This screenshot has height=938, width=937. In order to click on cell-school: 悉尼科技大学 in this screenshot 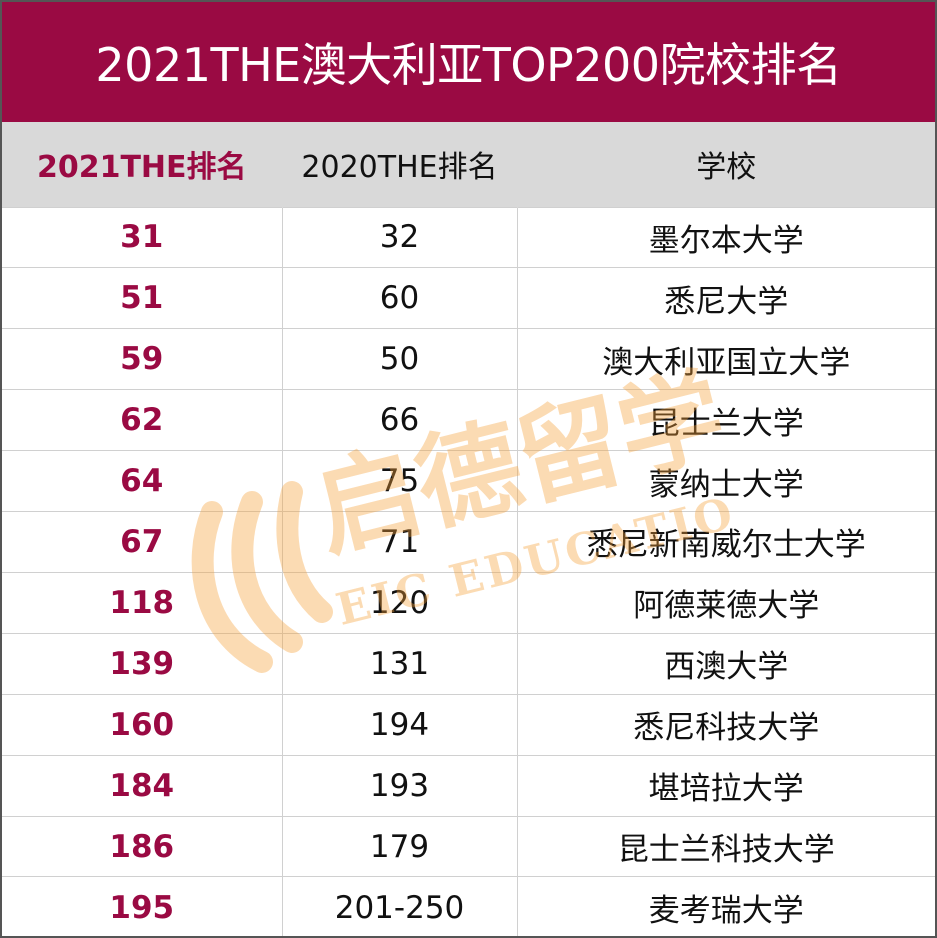, I will do `click(726, 724)`.